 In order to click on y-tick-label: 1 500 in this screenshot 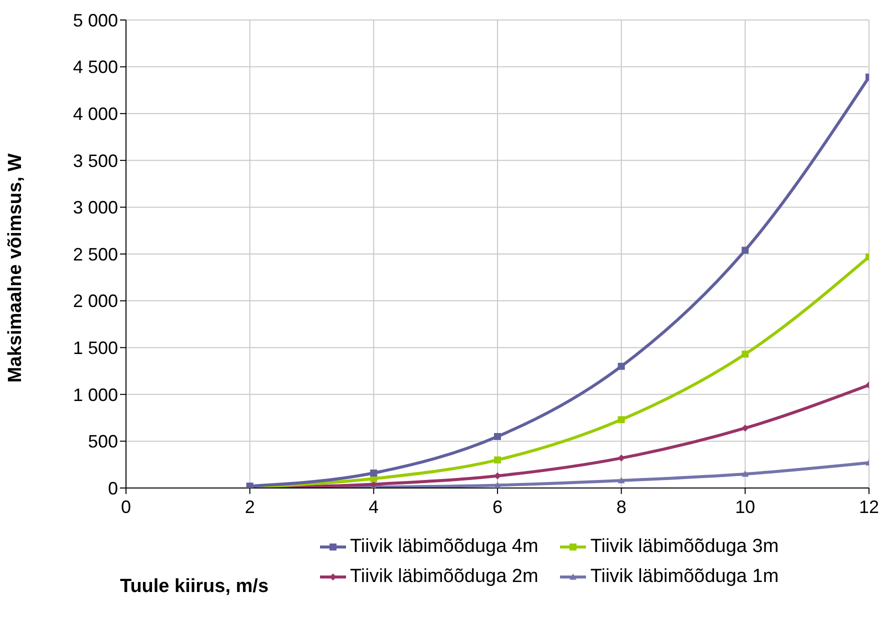, I will do `click(95, 348)`.